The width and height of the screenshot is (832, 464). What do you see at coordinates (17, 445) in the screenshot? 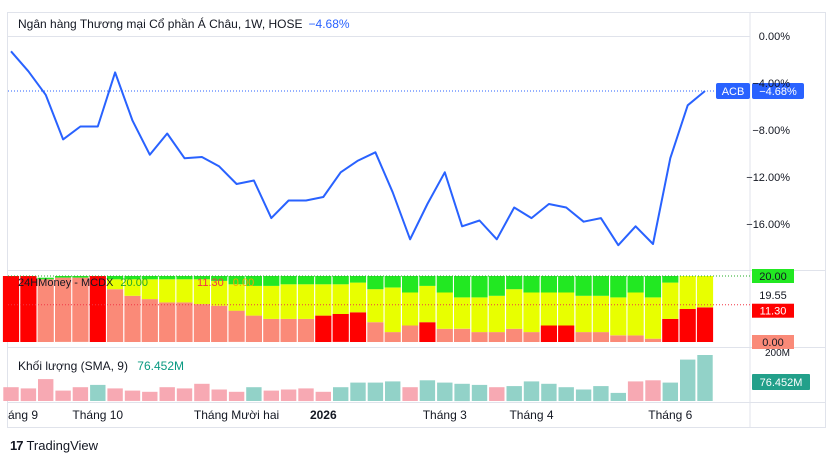
I see `tradingview-icon: 17` at bounding box center [17, 445].